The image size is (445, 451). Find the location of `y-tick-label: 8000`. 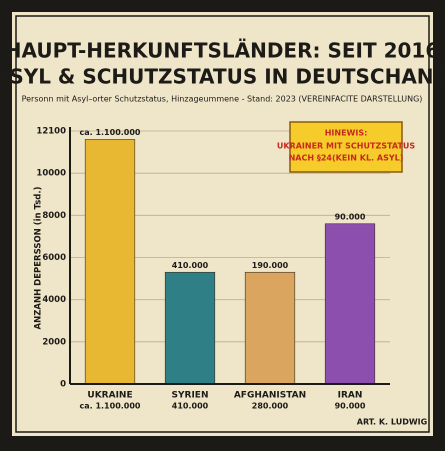

y-tick-label: 8000 is located at coordinates (54, 216).